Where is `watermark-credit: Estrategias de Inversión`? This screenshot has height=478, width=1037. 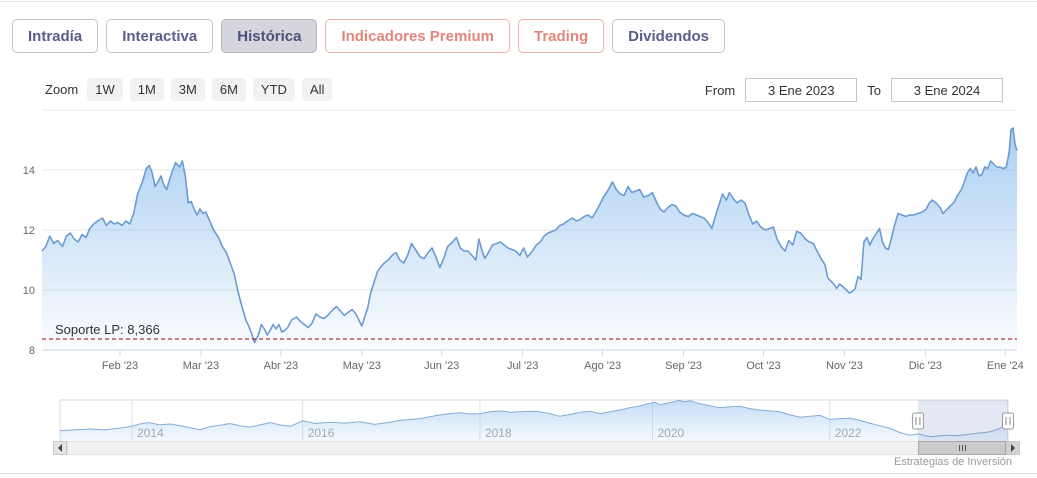 watermark-credit: Estrategias de Inversión is located at coordinates (952, 462).